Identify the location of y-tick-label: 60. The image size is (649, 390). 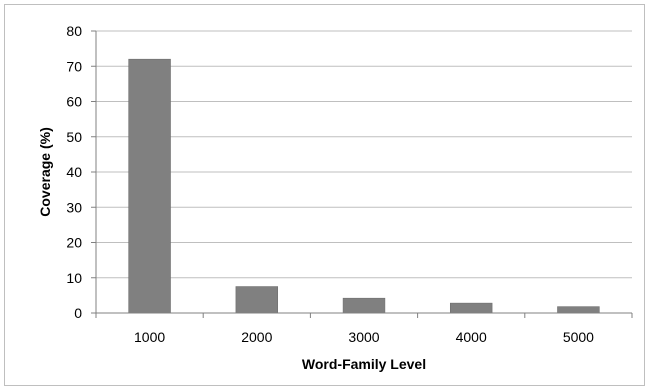
(74, 102).